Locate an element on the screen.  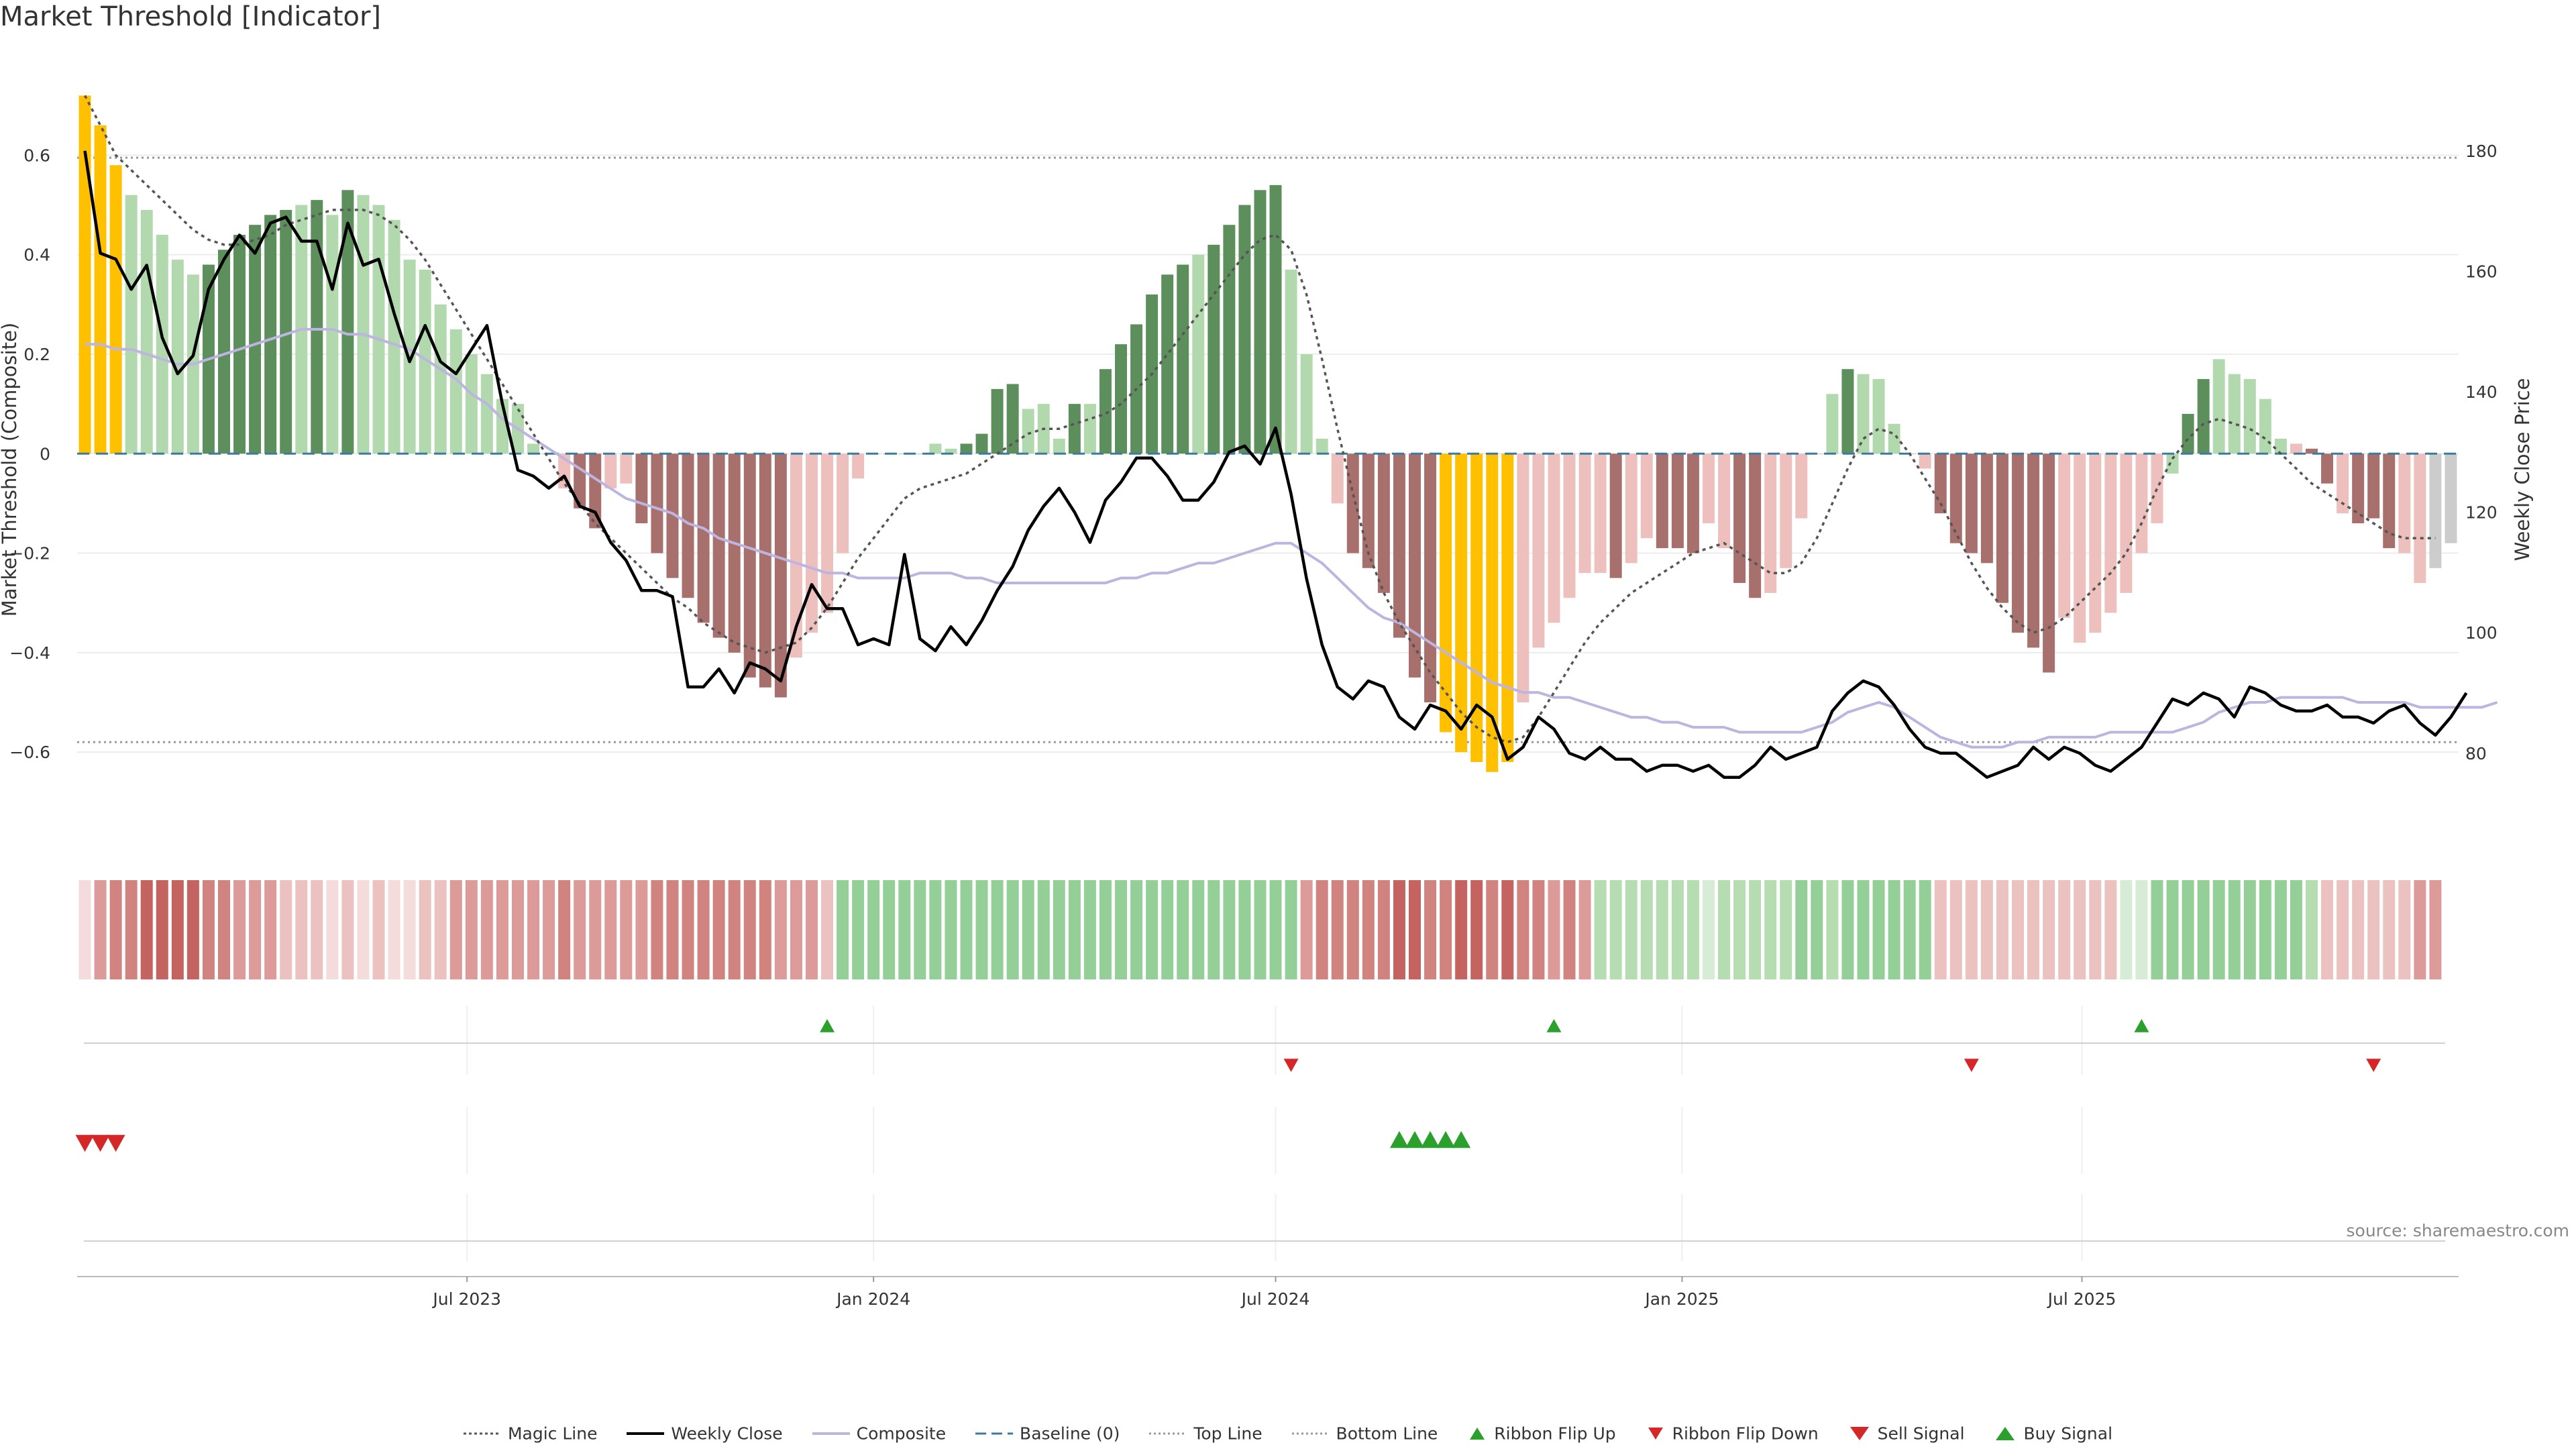
y-tick-label-left: −0.2 is located at coordinates (29, 554).